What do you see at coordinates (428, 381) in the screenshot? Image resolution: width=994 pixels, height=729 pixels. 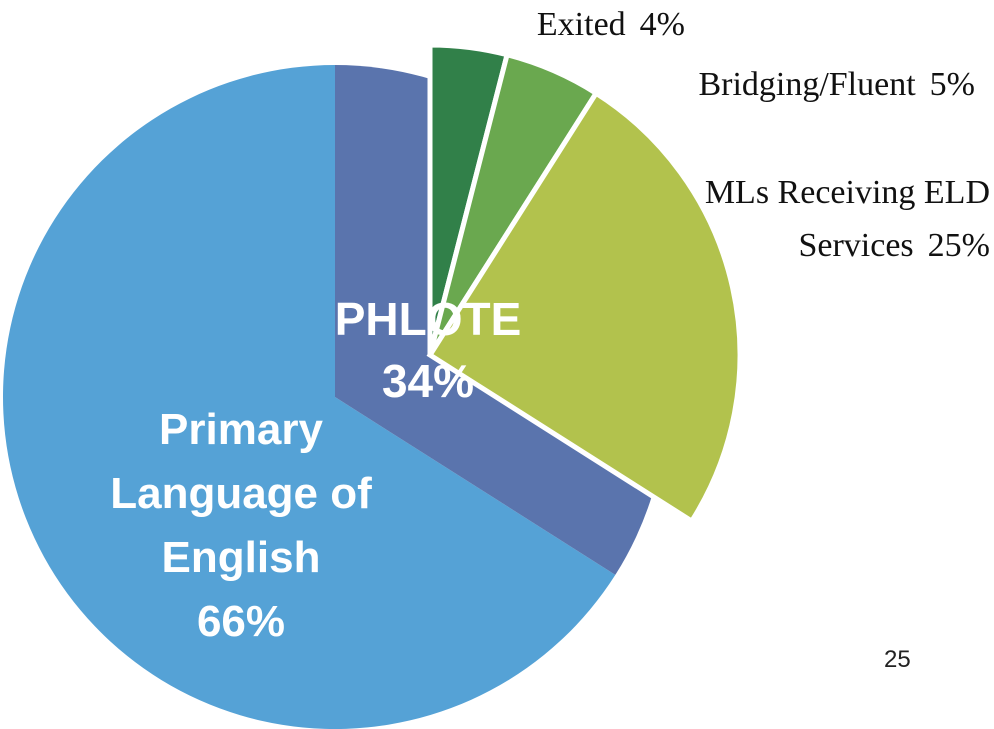 I see `slice-value: 34%` at bounding box center [428, 381].